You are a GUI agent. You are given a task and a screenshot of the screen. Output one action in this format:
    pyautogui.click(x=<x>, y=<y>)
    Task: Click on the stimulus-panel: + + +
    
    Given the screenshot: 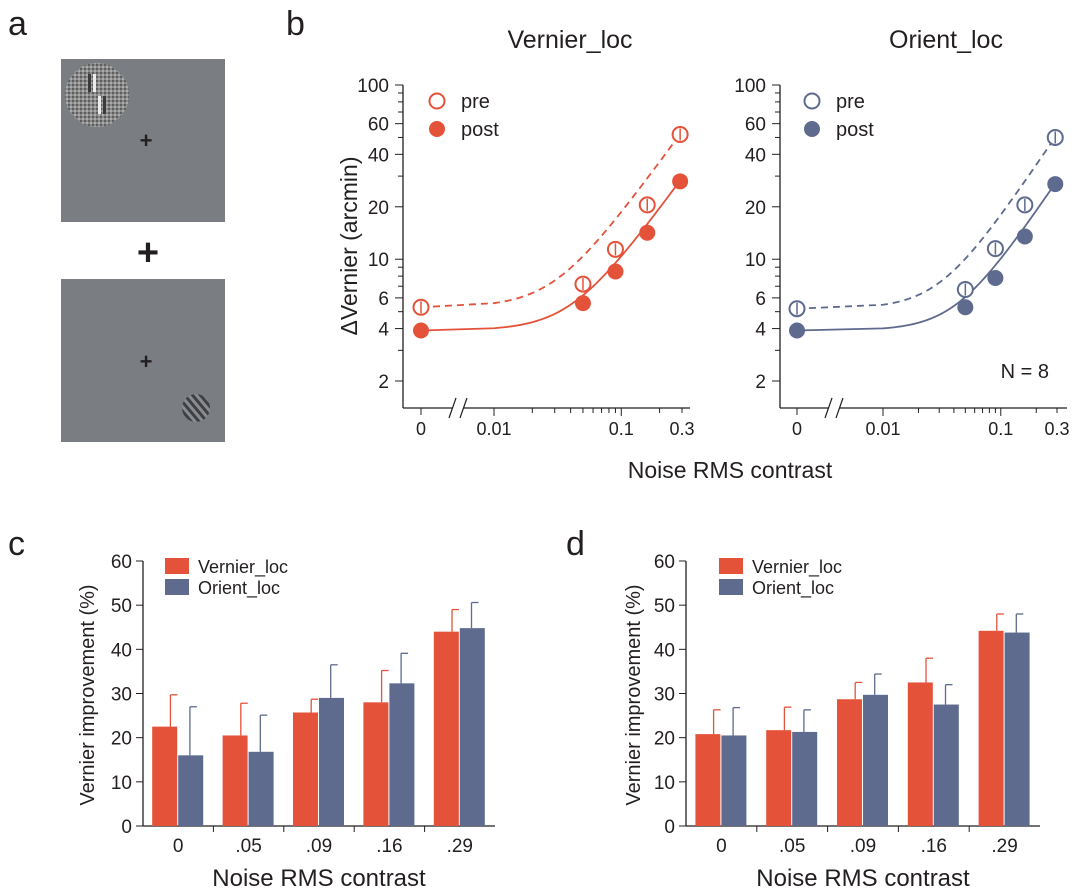 What is the action you would take?
    pyautogui.click(x=143, y=250)
    